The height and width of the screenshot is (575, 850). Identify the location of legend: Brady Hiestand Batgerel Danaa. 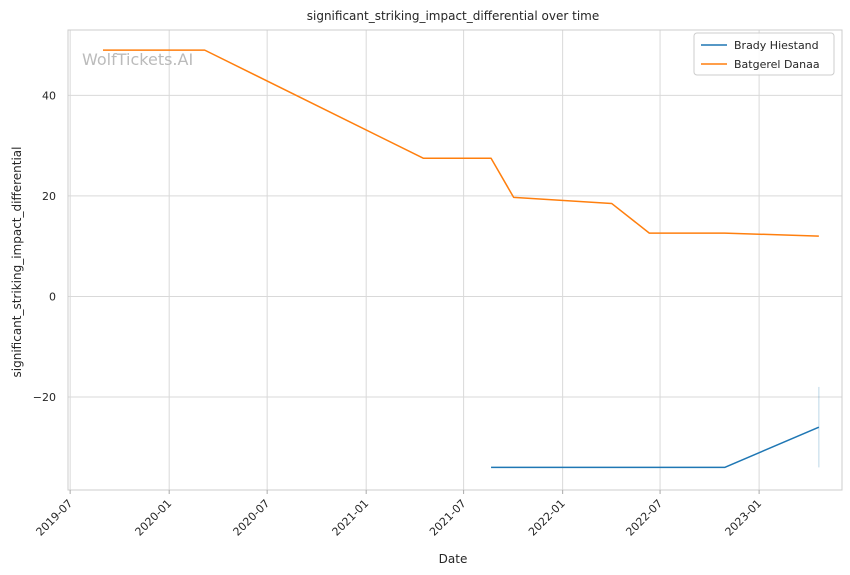
(764, 54).